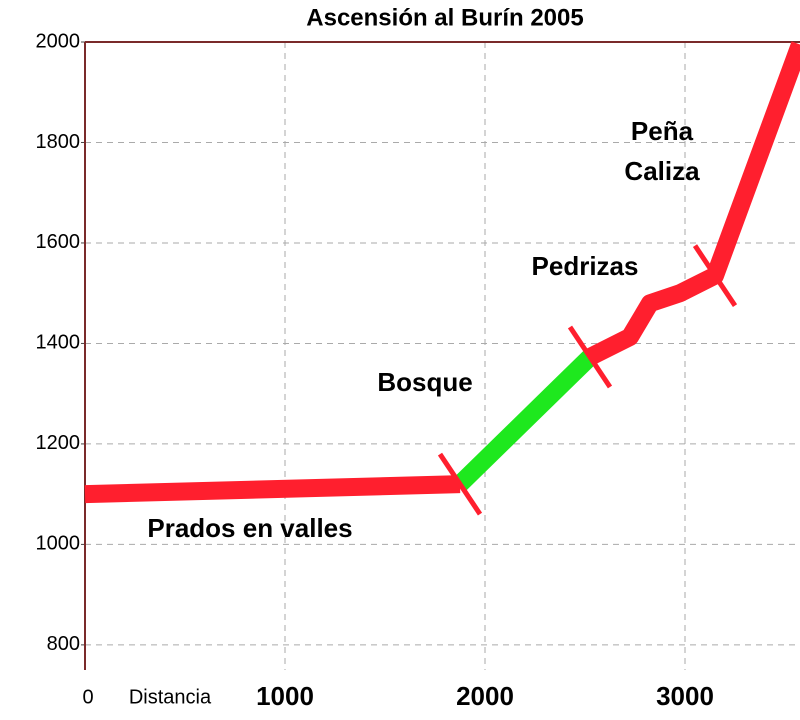 The image size is (800, 720). Describe the element at coordinates (444, 17) in the screenshot. I see `chart-title: Ascensión al Burín 2005` at that location.